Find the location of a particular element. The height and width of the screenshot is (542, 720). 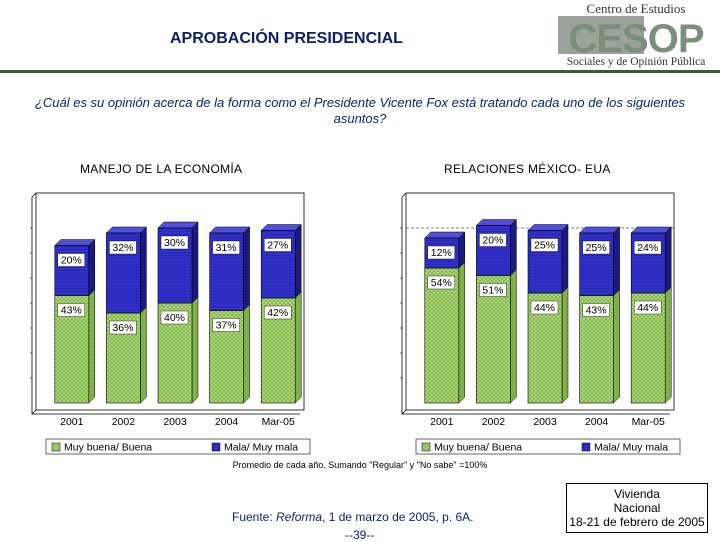

page-number: --39-- is located at coordinates (360, 535).